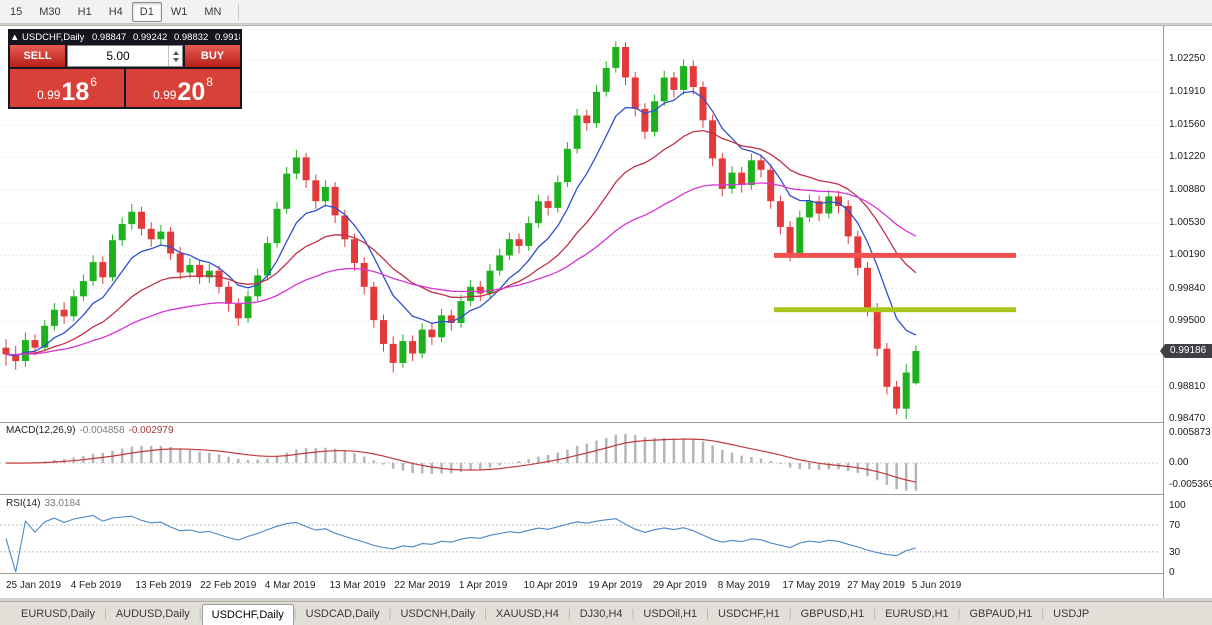 This screenshot has width=1212, height=625. What do you see at coordinates (109, 37) in the screenshot?
I see `ohlc-open: 0.98847` at bounding box center [109, 37].